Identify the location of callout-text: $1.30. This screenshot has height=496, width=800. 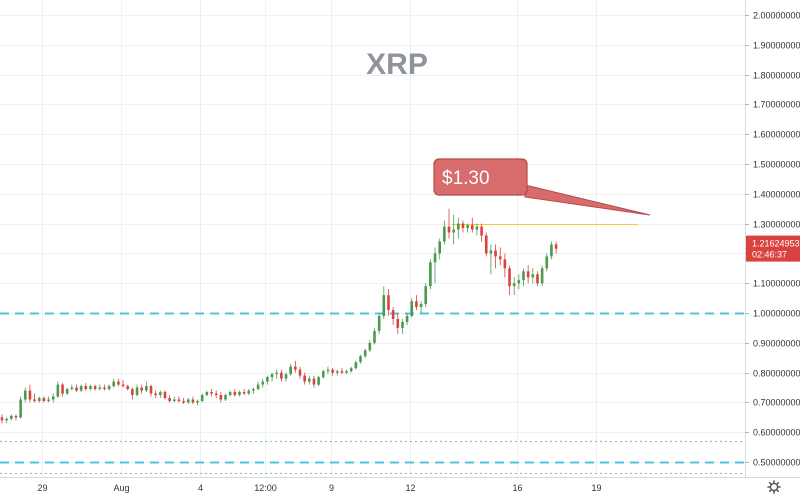
(466, 178).